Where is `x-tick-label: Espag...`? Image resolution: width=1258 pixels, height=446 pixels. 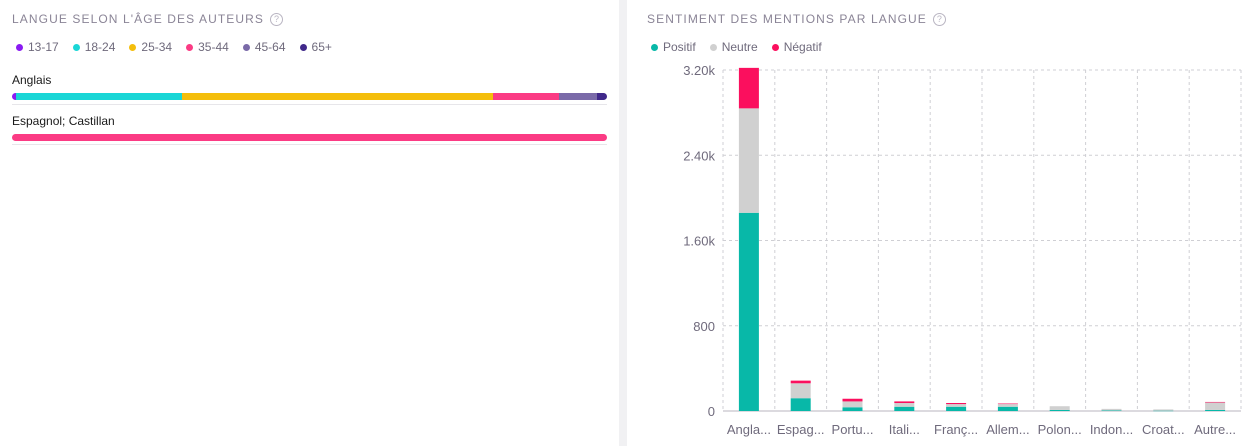 x-tick-label: Espag... is located at coordinates (801, 429).